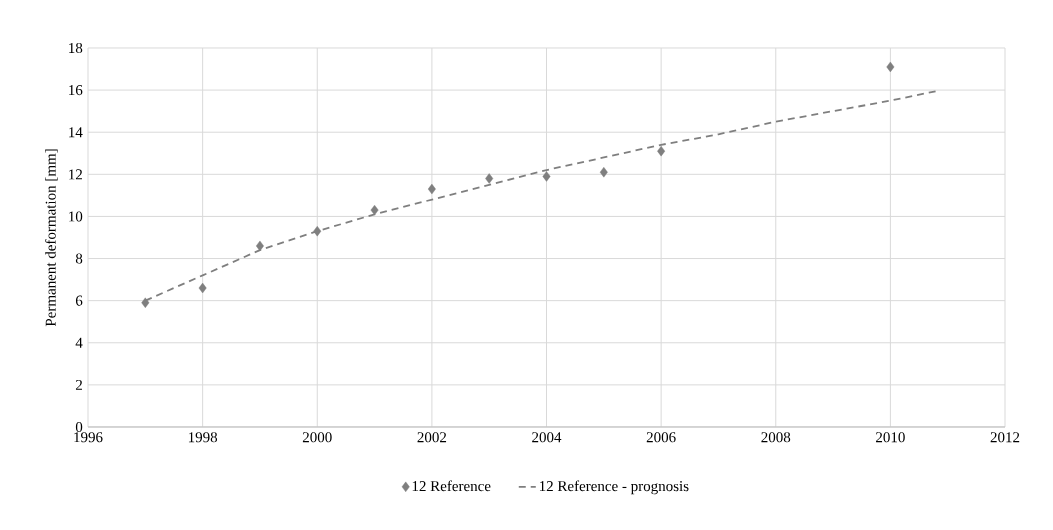  I want to click on legend-label: 12 Reference - prognosis, so click(614, 487).